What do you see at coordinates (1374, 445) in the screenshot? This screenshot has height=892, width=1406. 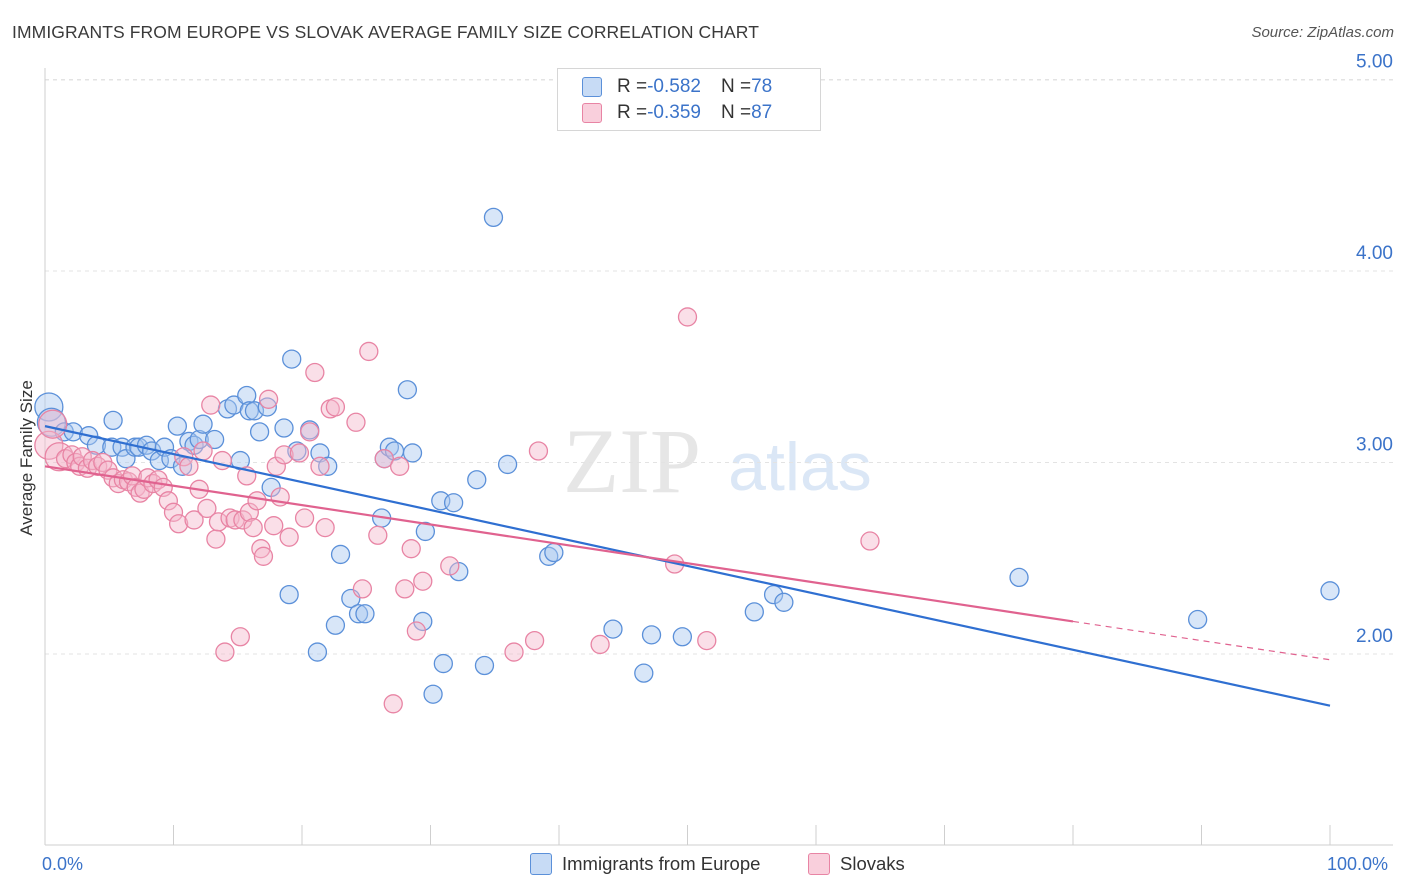 I see `y-tick-label: 3.00` at bounding box center [1374, 445].